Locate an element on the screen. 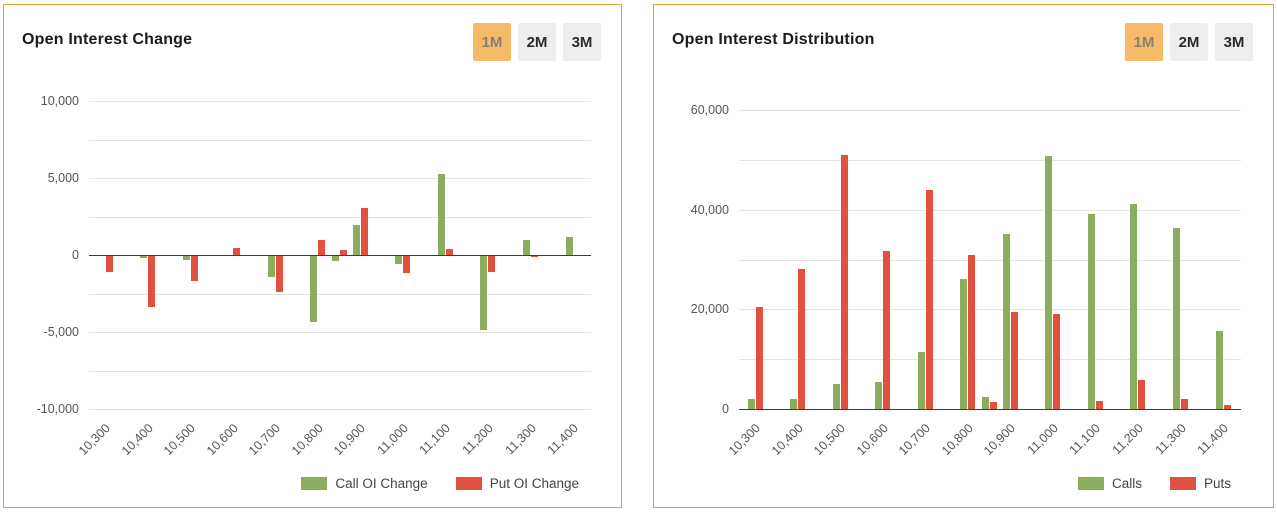  y-axis-label: 20,000 is located at coordinates (709, 309).